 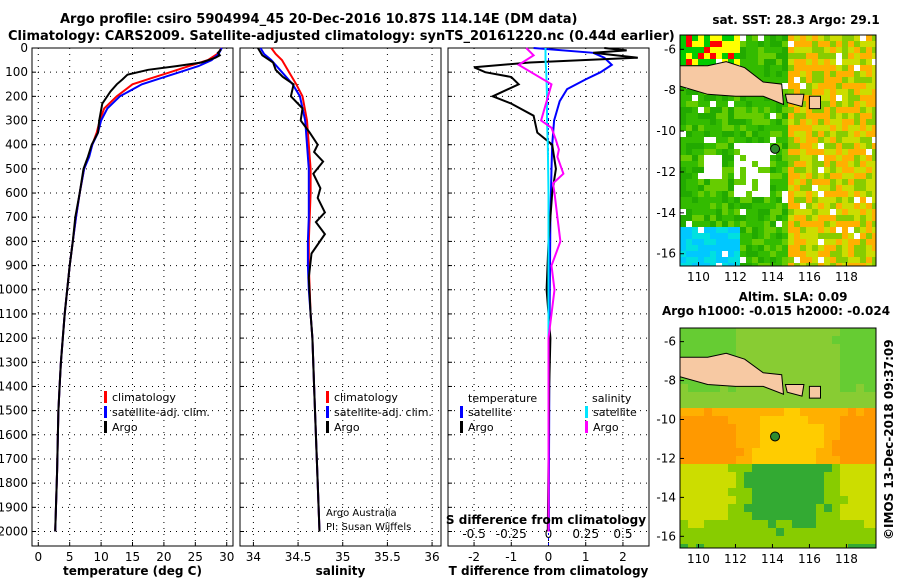 I want to click on legend-argo-swatch, so click(x=105, y=427).